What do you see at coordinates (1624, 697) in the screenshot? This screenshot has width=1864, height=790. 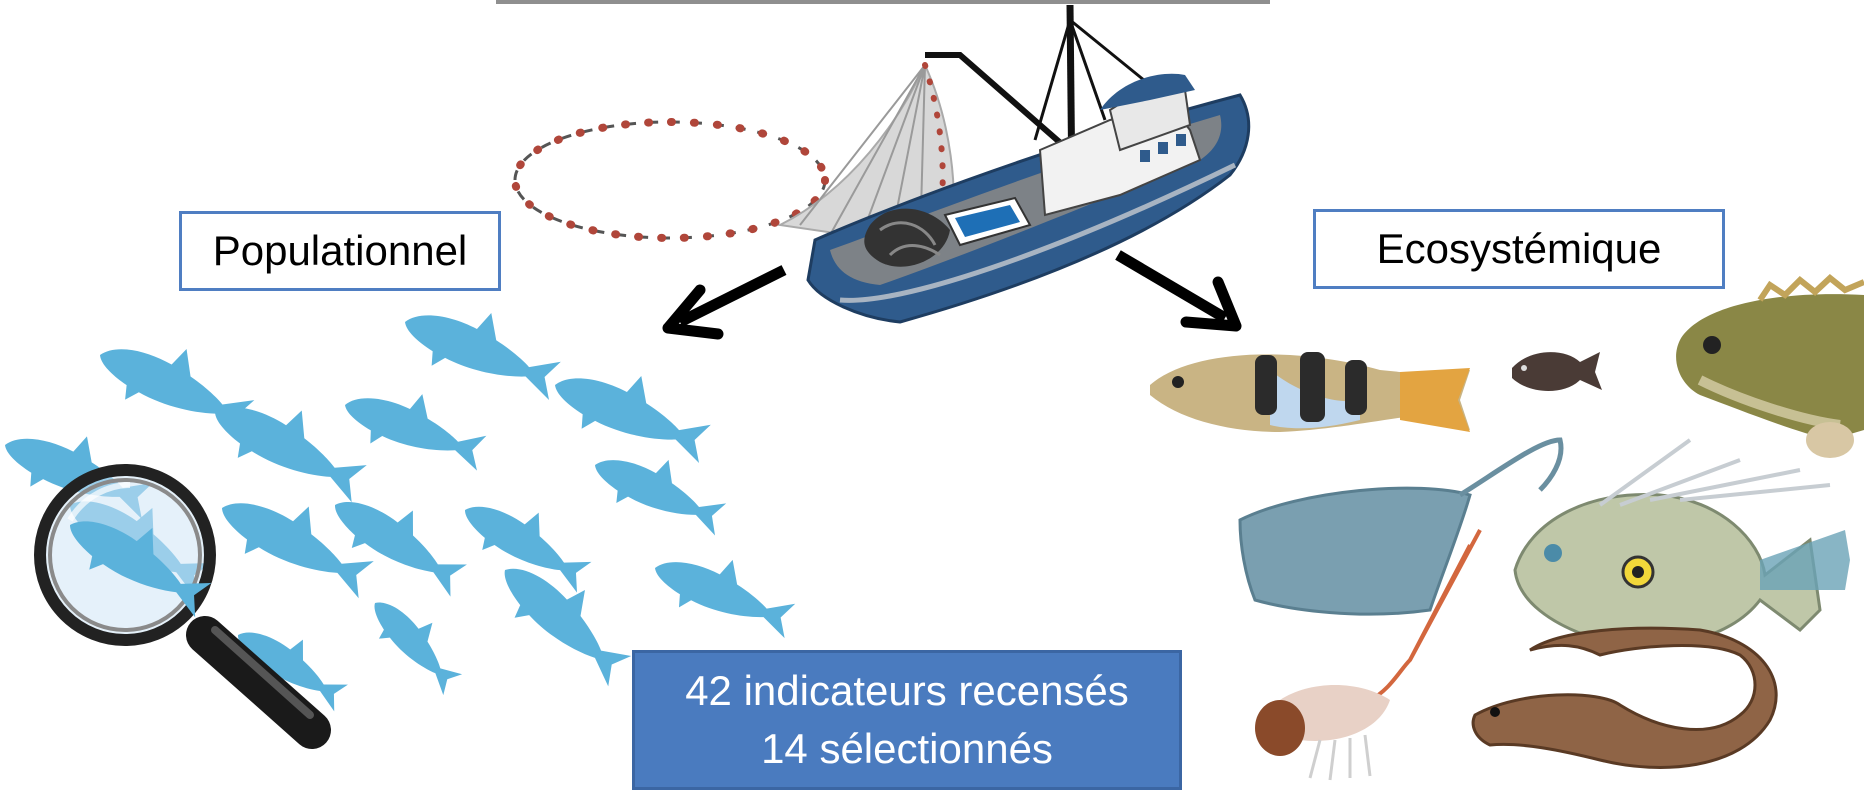 I see `moray-eel-icon` at bounding box center [1624, 697].